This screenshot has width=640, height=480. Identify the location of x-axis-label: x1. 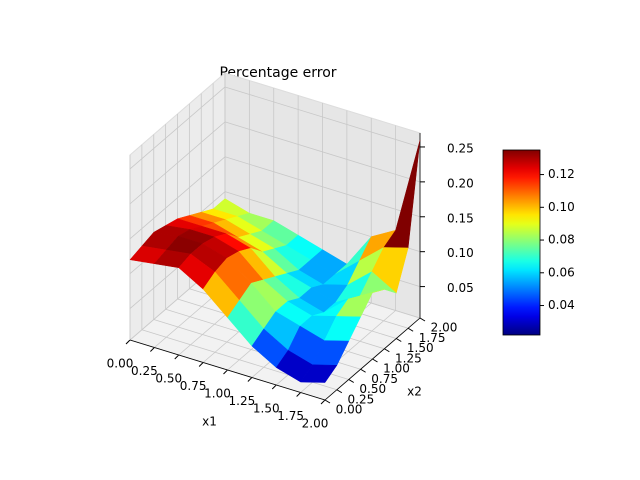
(209, 422).